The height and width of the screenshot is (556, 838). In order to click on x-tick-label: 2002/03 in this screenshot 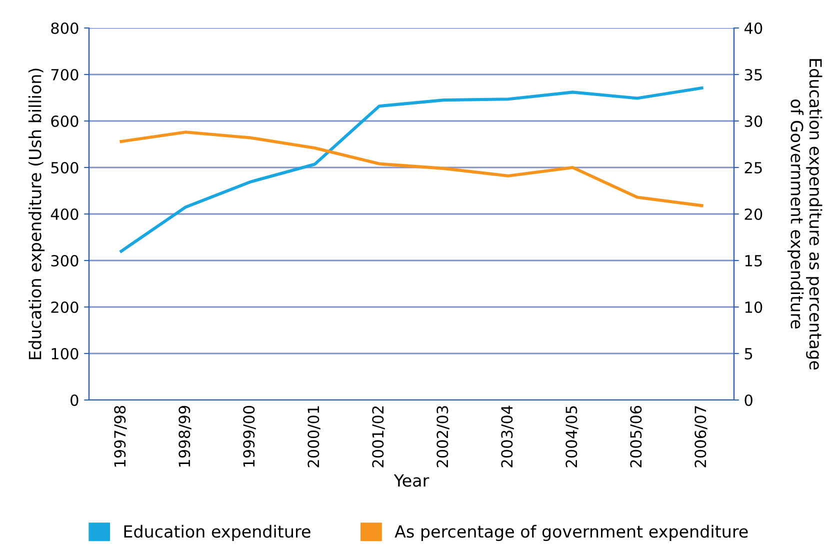, I will do `click(443, 437)`.